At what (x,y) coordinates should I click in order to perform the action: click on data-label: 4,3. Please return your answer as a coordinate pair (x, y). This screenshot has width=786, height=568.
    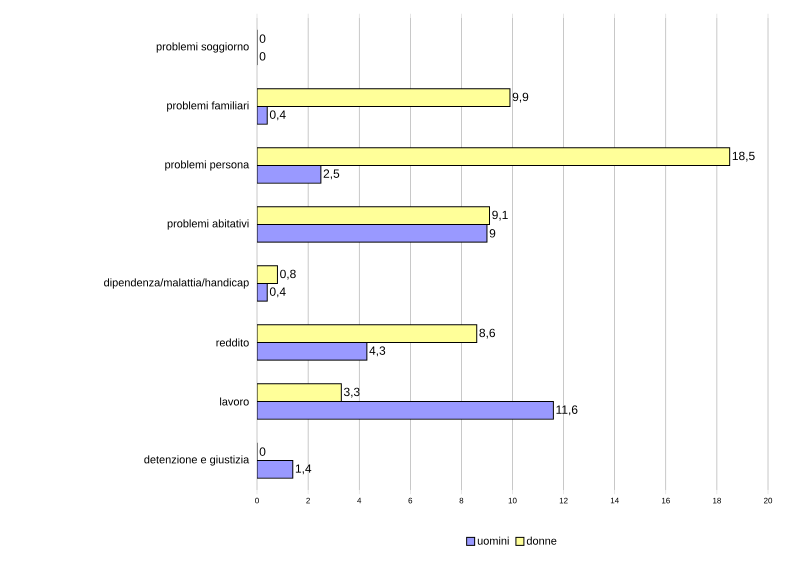
    Looking at the image, I should click on (377, 351).